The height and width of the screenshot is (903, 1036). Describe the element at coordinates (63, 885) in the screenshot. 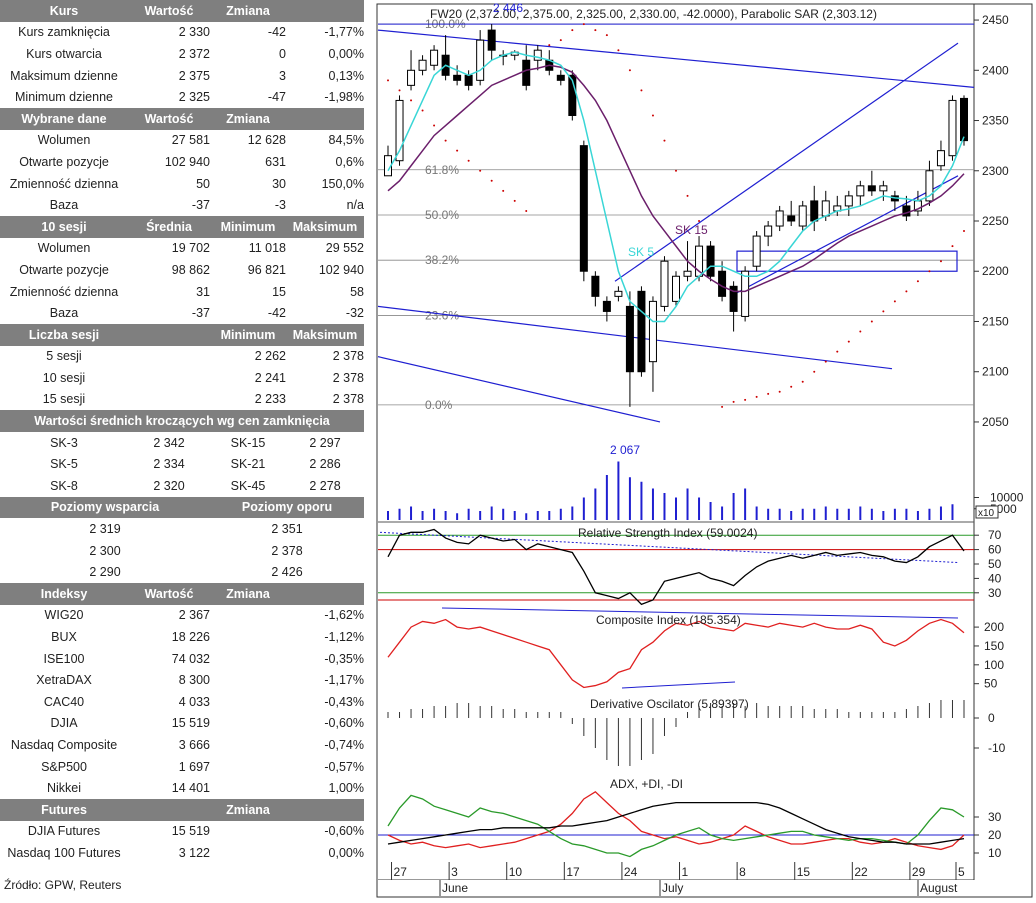

I see `source-note: Źródło: GPW, Reuters` at that location.